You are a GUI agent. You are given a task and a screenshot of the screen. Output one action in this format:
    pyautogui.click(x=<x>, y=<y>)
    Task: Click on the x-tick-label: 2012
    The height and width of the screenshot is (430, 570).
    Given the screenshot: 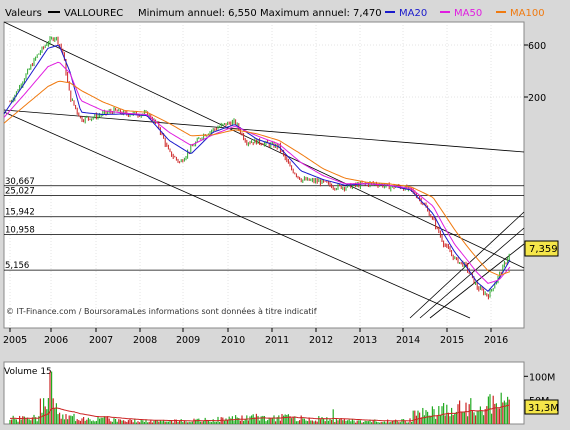 What is the action you would take?
    pyautogui.click(x=321, y=340)
    